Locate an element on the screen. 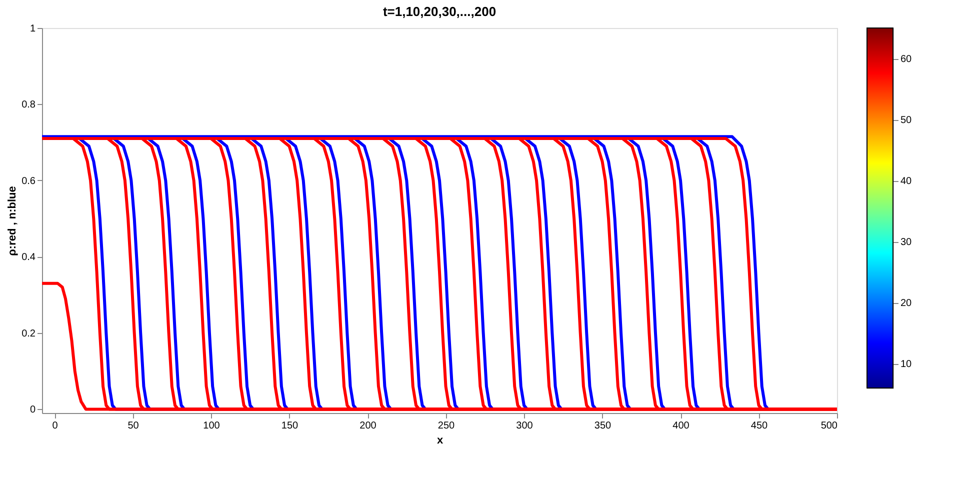  color-bar-label: 20 is located at coordinates (906, 304).